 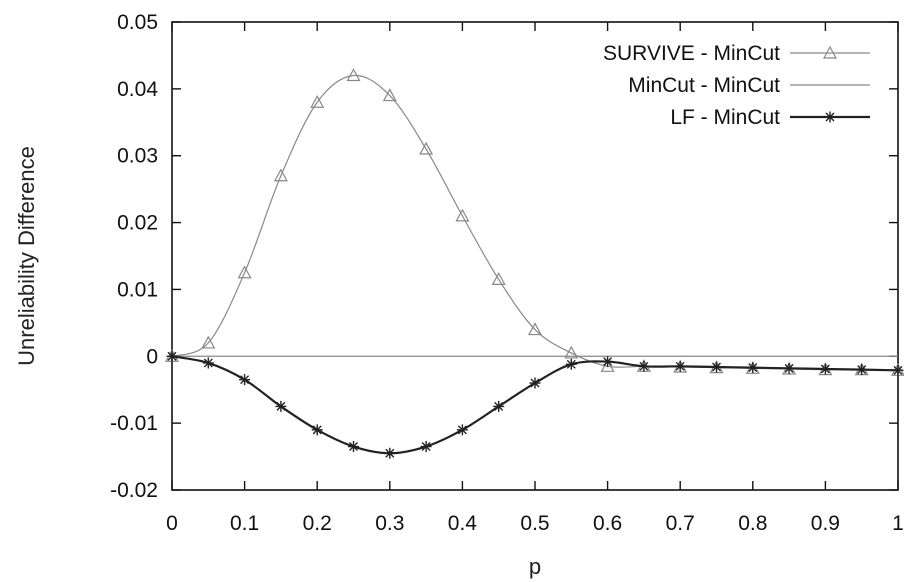 I want to click on x-axis-title: p, so click(x=535, y=566).